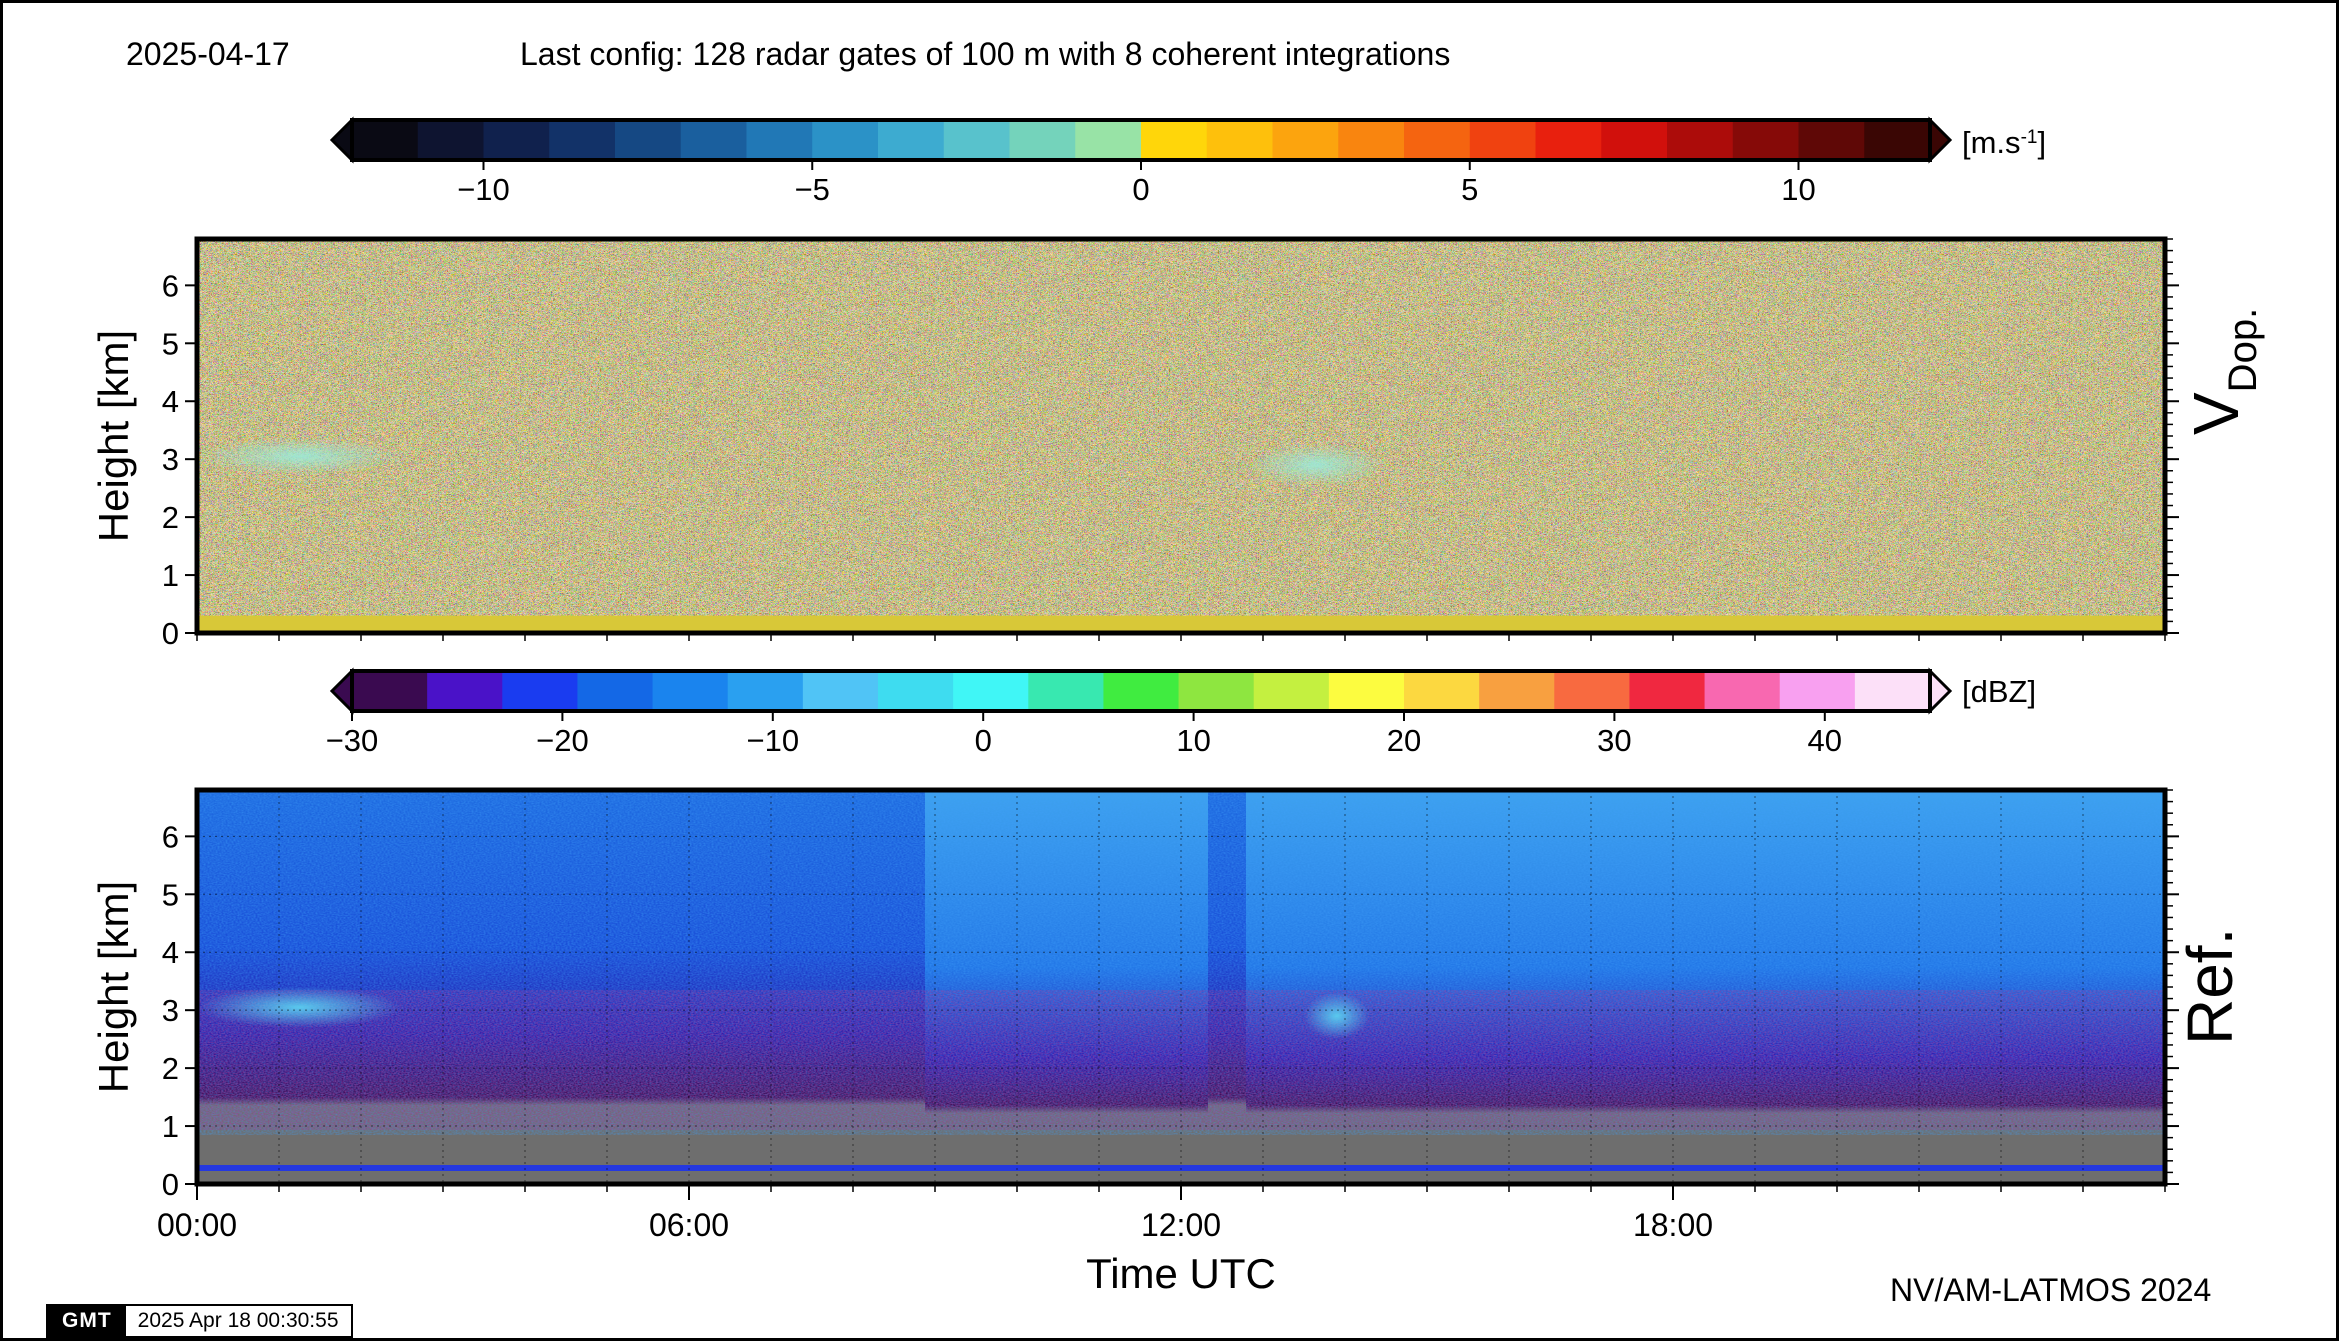 The width and height of the screenshot is (2339, 1341). I want to click on colorbar-tick-label: 5, so click(1469, 189).